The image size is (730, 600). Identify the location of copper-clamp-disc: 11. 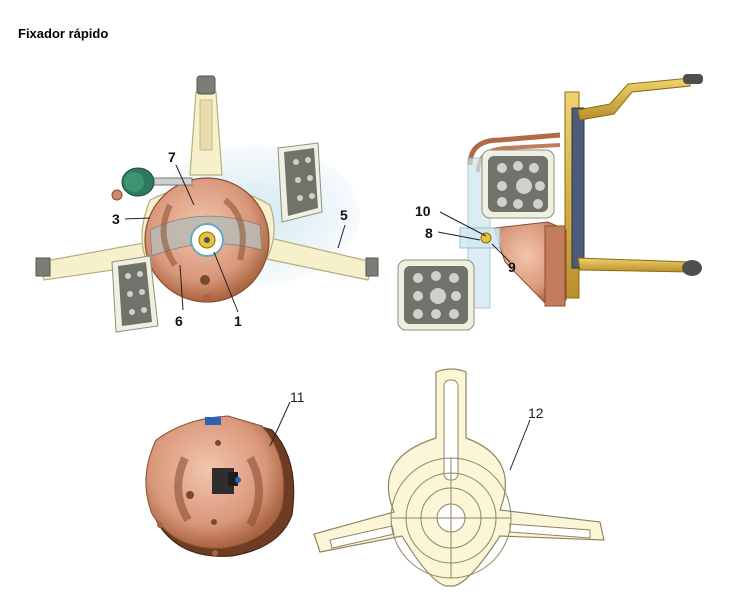
(225, 473).